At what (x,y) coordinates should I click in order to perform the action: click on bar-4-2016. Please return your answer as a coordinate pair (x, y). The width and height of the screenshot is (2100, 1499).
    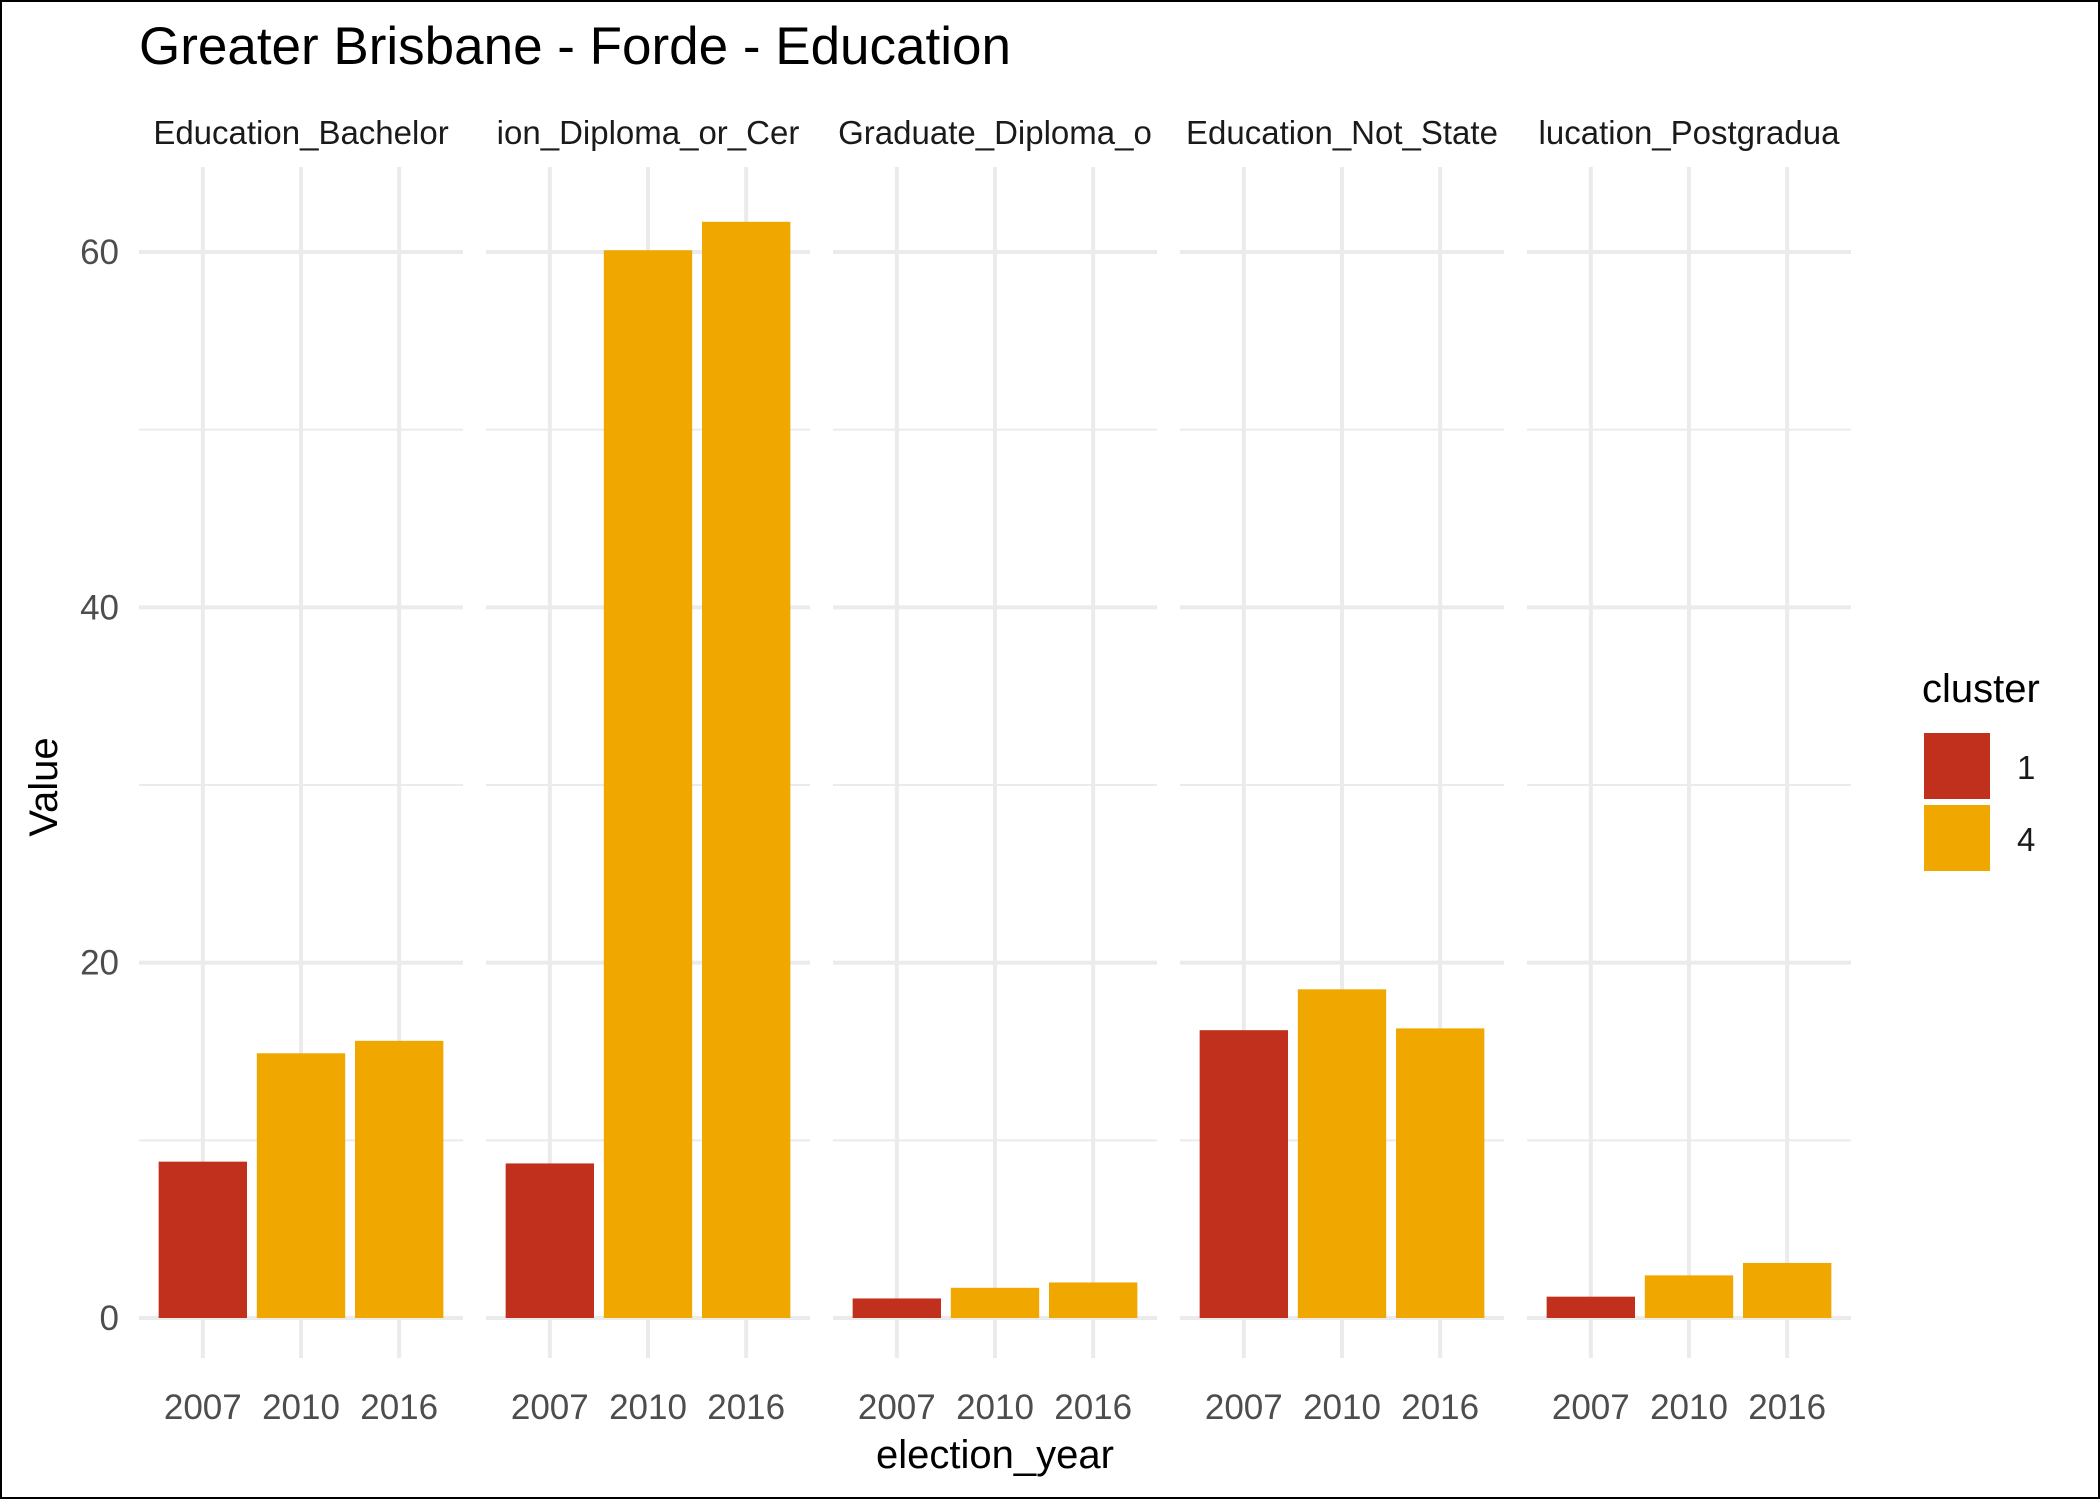
    Looking at the image, I should click on (1440, 1173).